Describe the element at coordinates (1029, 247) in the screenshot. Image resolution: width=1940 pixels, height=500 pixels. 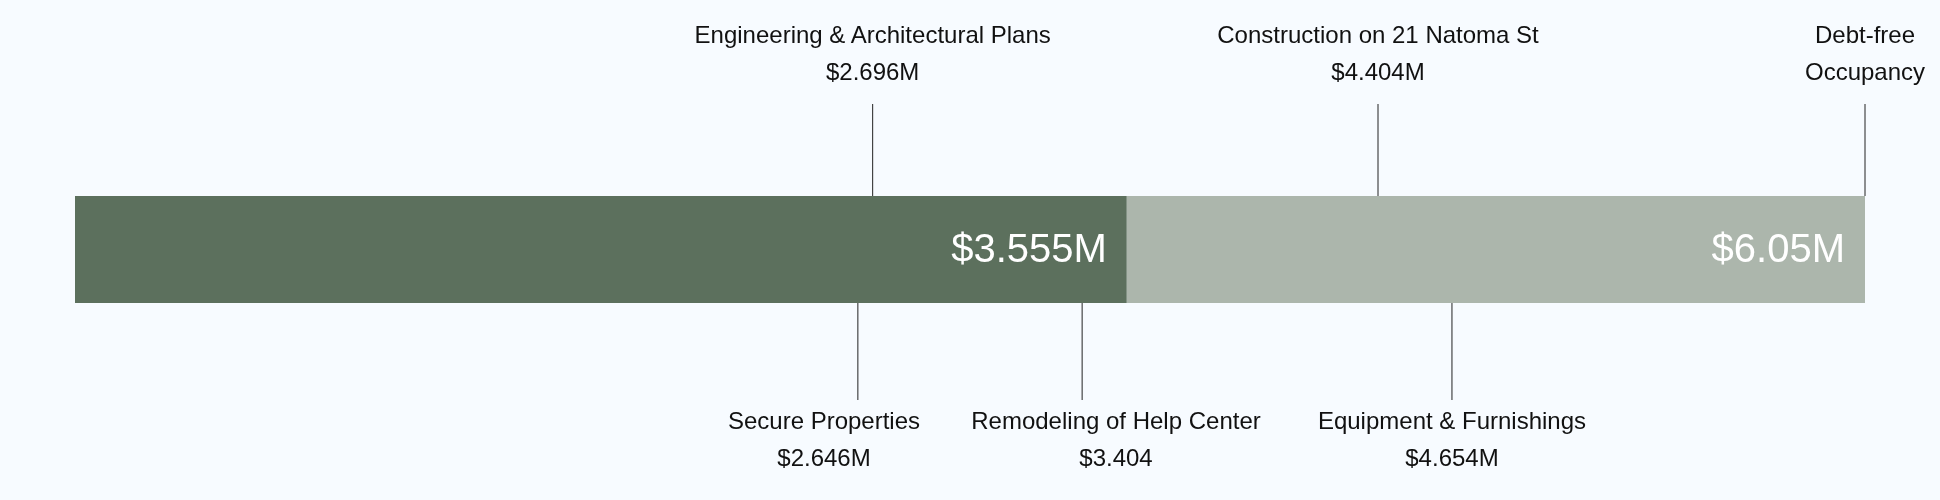
I see `data-label: $3.555M` at that location.